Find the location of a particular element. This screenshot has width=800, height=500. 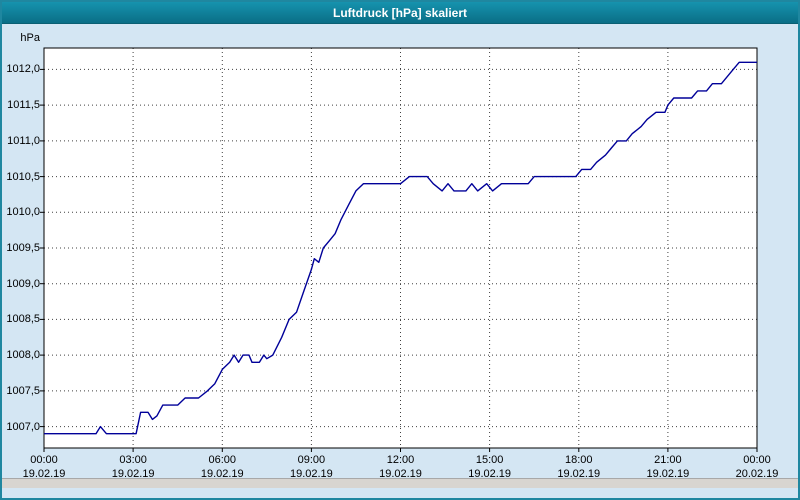

horizontal-scrollbar is located at coordinates (400, 483).